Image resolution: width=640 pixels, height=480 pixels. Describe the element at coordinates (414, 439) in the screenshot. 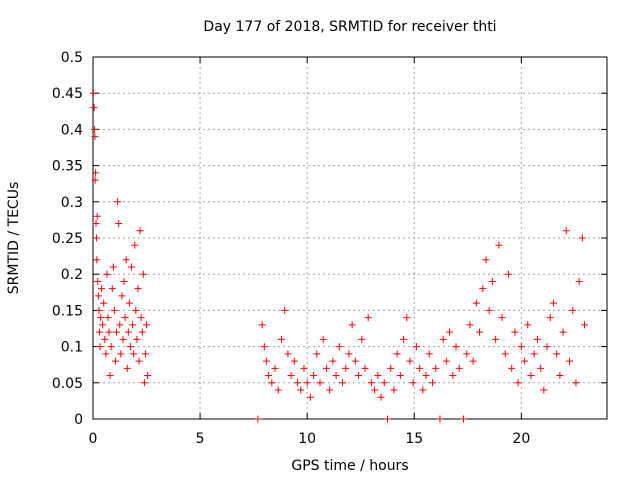

I see `x-tick-label: 15` at that location.